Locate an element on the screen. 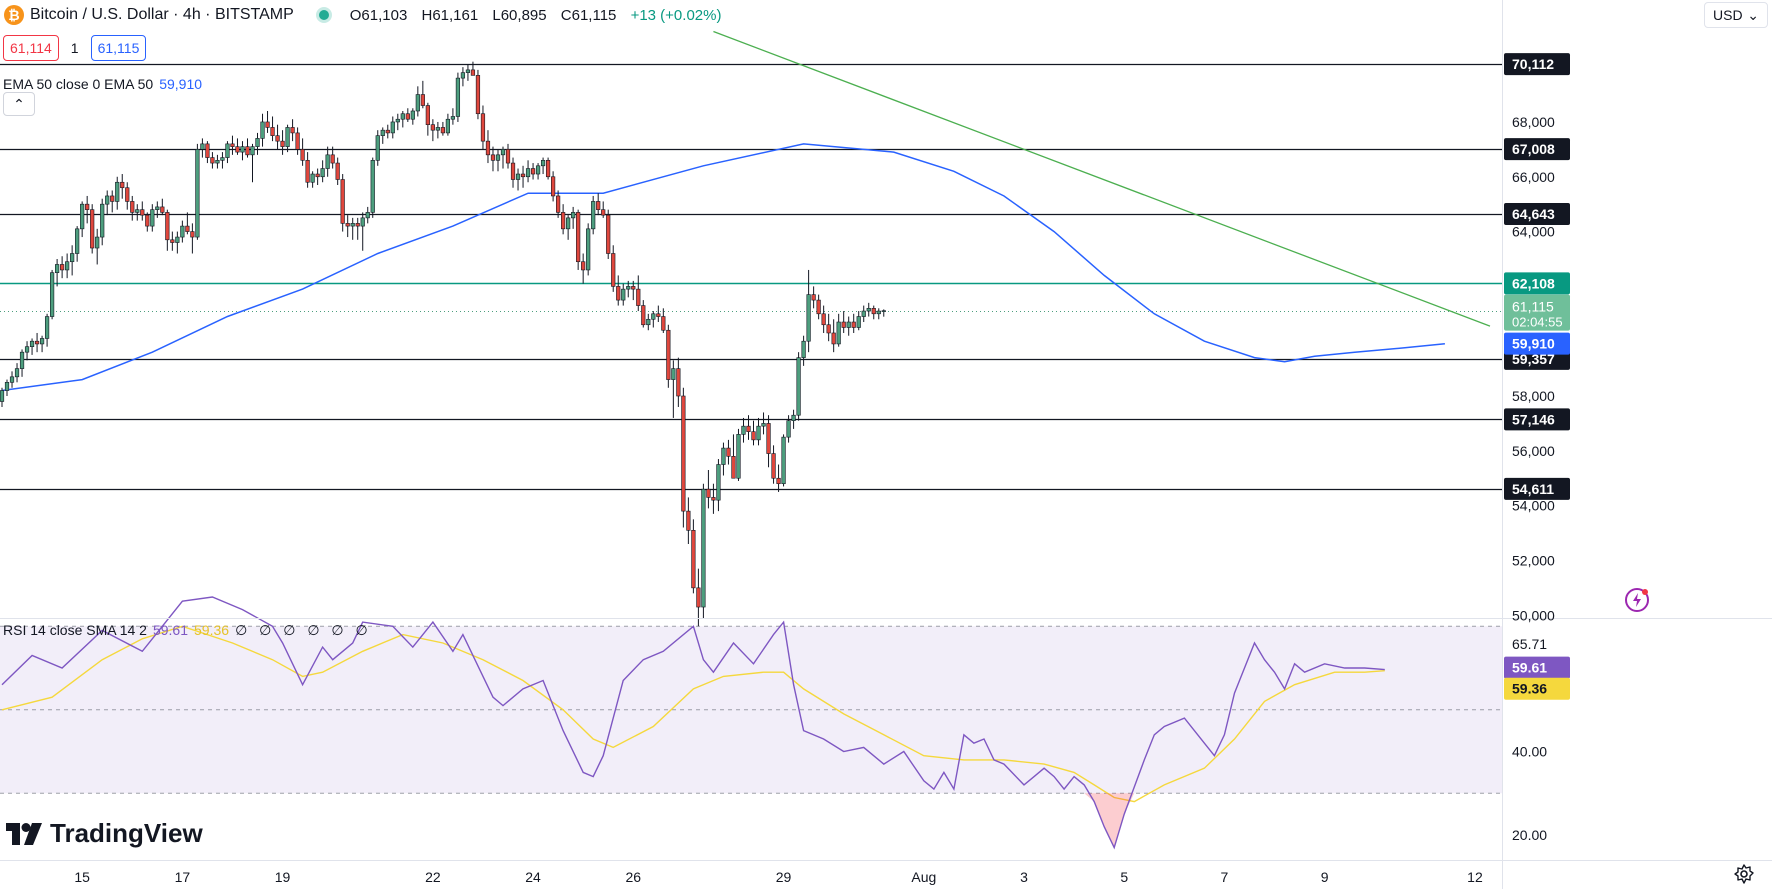 The height and width of the screenshot is (889, 1772). price-tick-label: 64,000 is located at coordinates (1533, 232).